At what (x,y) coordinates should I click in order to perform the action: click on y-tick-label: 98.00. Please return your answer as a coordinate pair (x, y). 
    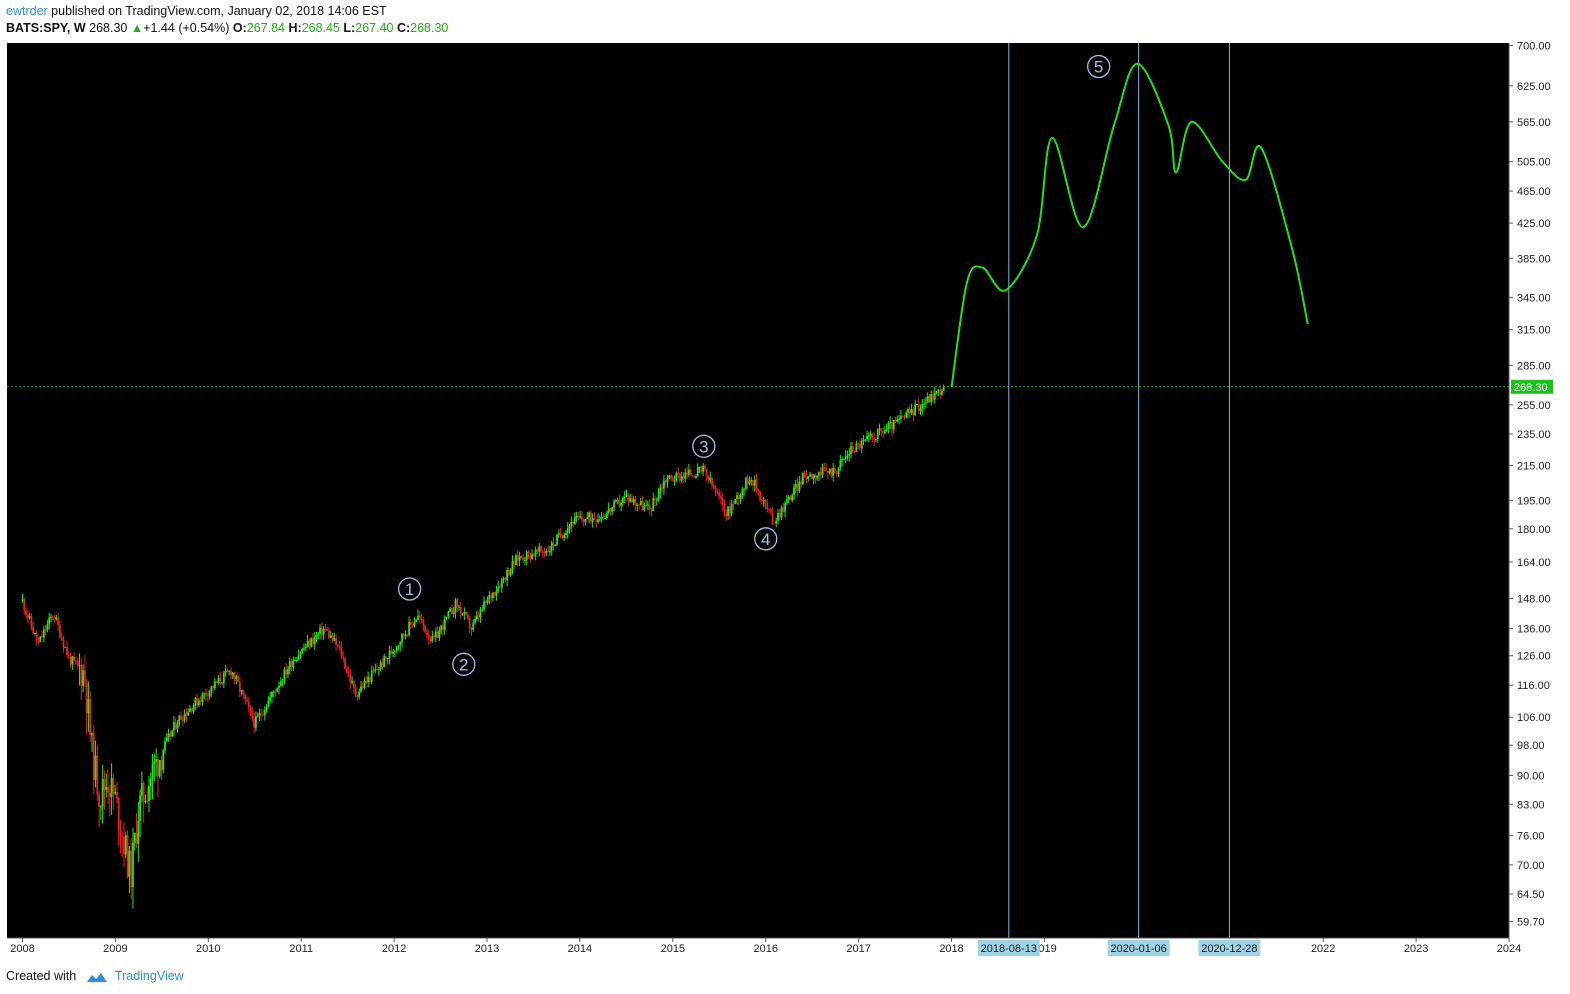
    Looking at the image, I should click on (1531, 746).